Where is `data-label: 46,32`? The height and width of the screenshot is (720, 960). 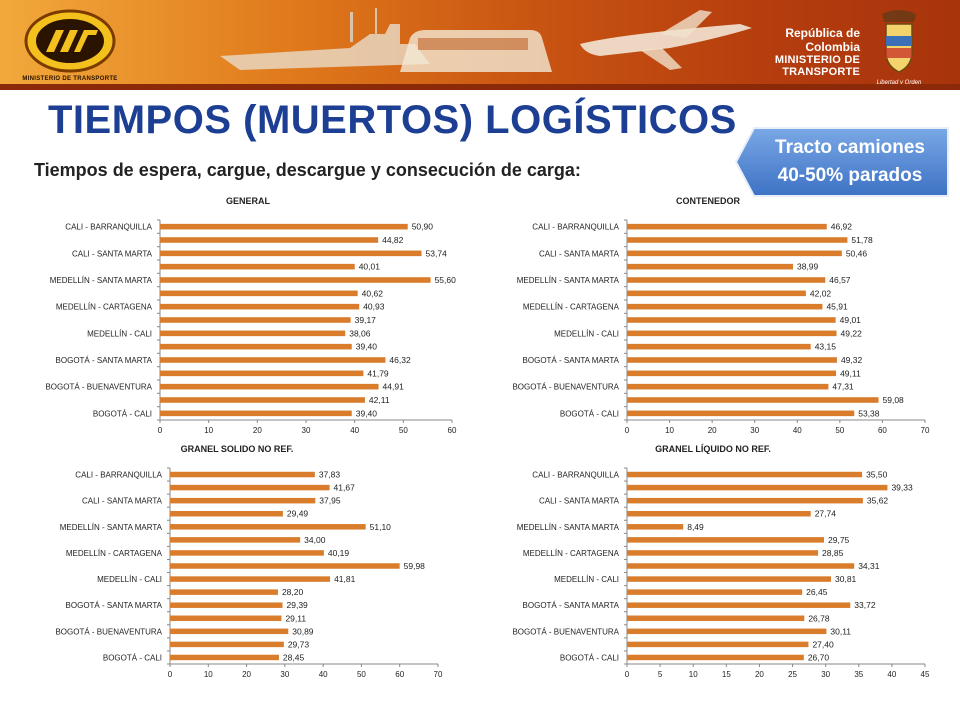
data-label: 46,32 is located at coordinates (400, 360).